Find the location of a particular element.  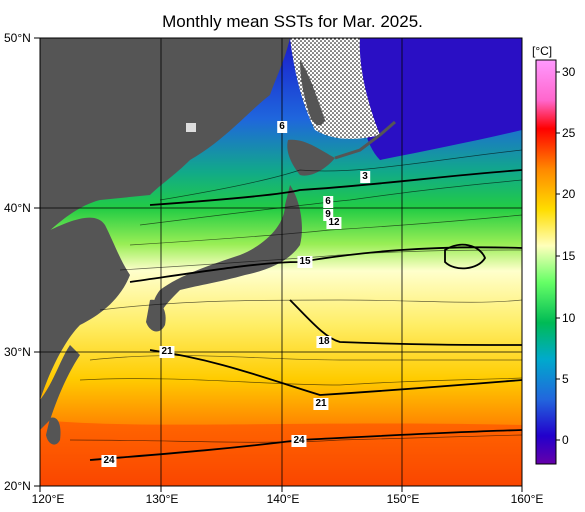

colorbar-tick: 10 is located at coordinates (569, 318).